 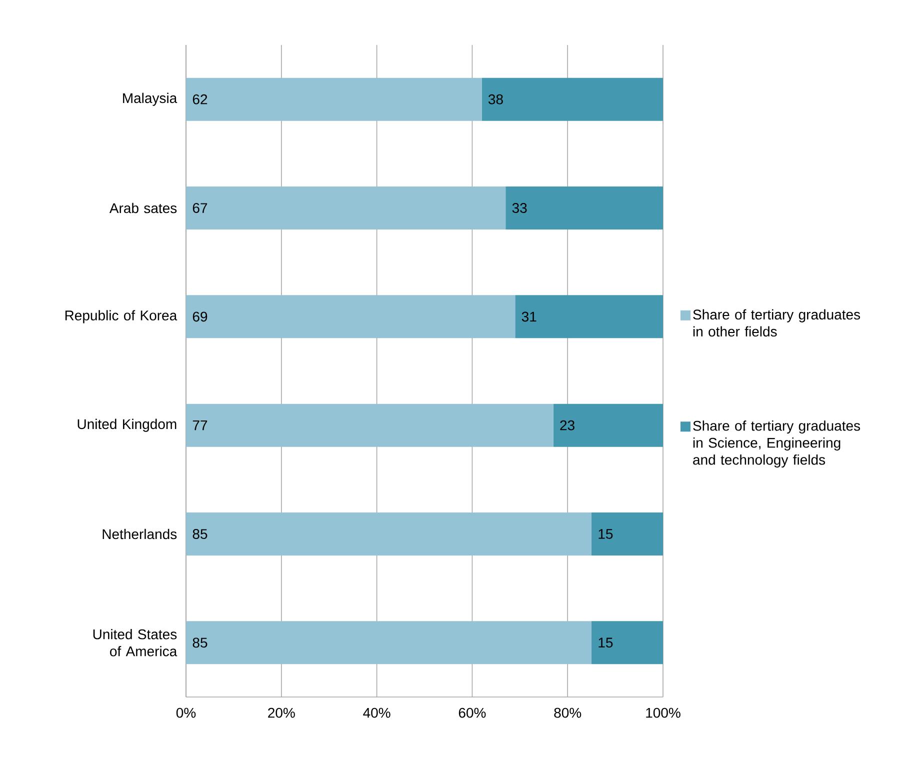 I want to click on x-tick-label: 20%, so click(x=281, y=713).